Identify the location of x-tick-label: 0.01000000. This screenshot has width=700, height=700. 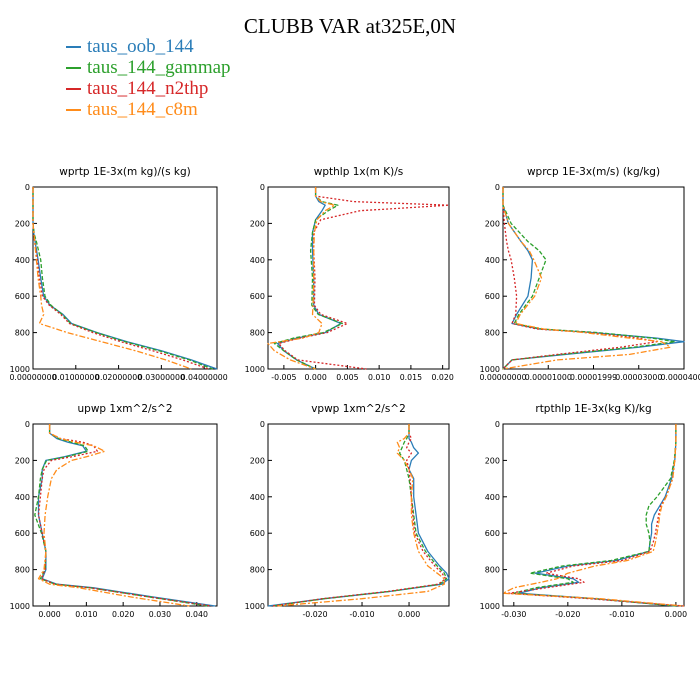
(75, 377).